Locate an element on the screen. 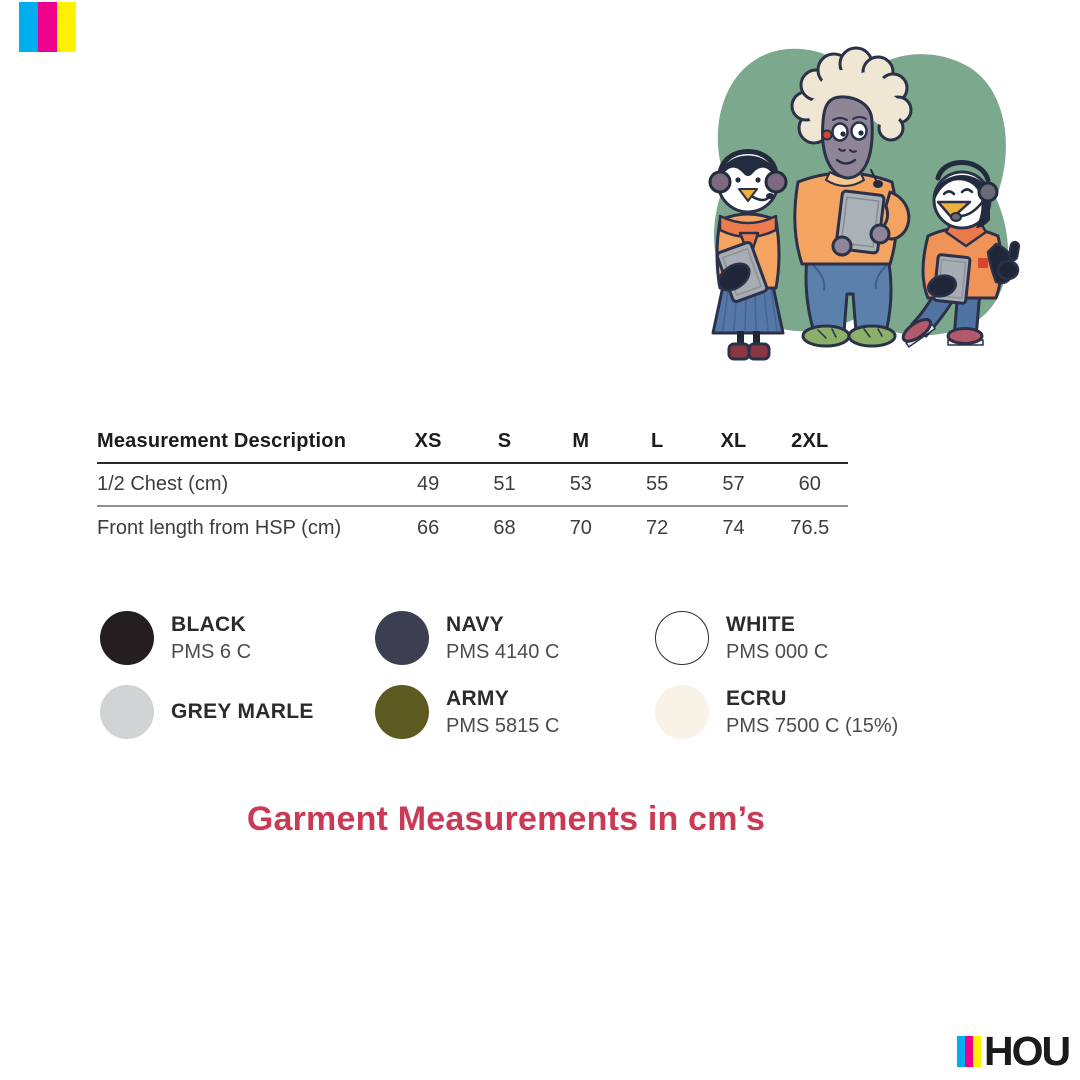  colorway-name: ARMY is located at coordinates (478, 698).